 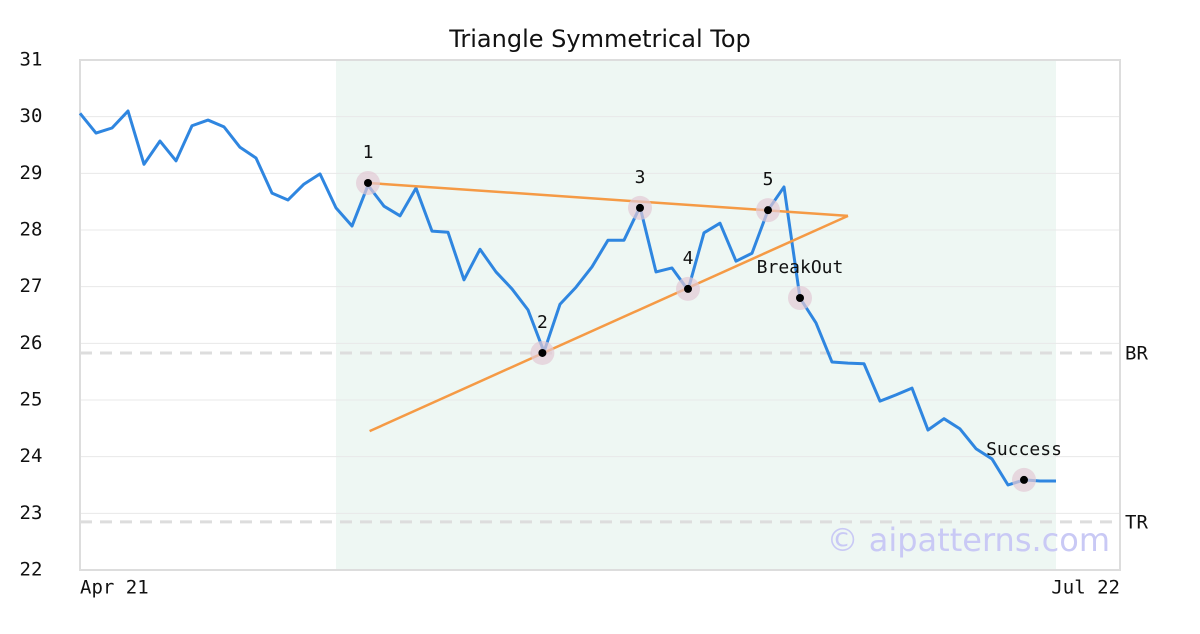 I want to click on y-tick-label: 30, so click(x=31, y=116).